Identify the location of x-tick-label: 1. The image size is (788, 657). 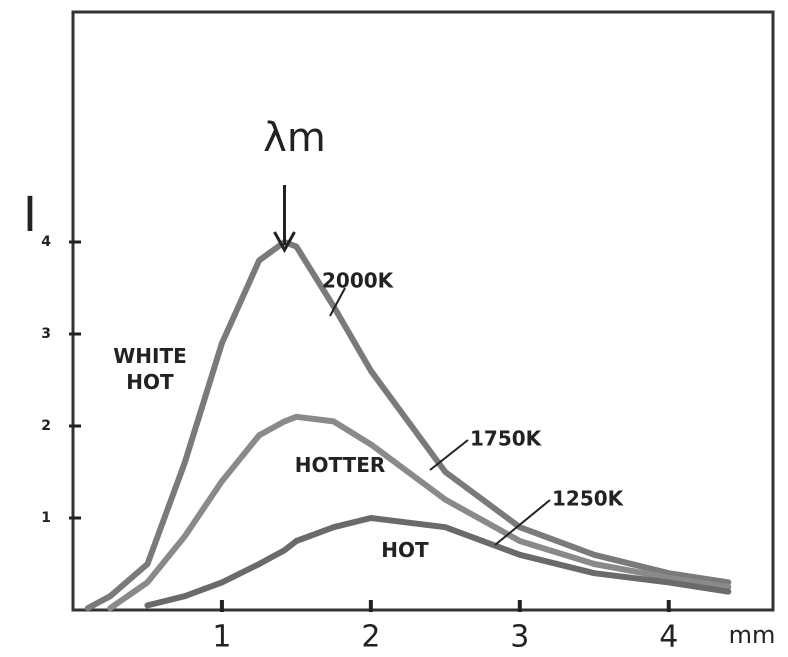
(221, 637).